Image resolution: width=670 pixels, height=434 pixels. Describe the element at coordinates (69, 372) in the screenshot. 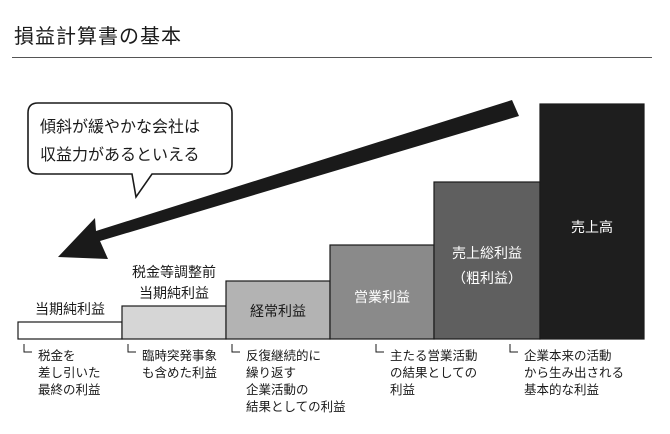

I see `note-1-line-2: 差し引いた` at that location.